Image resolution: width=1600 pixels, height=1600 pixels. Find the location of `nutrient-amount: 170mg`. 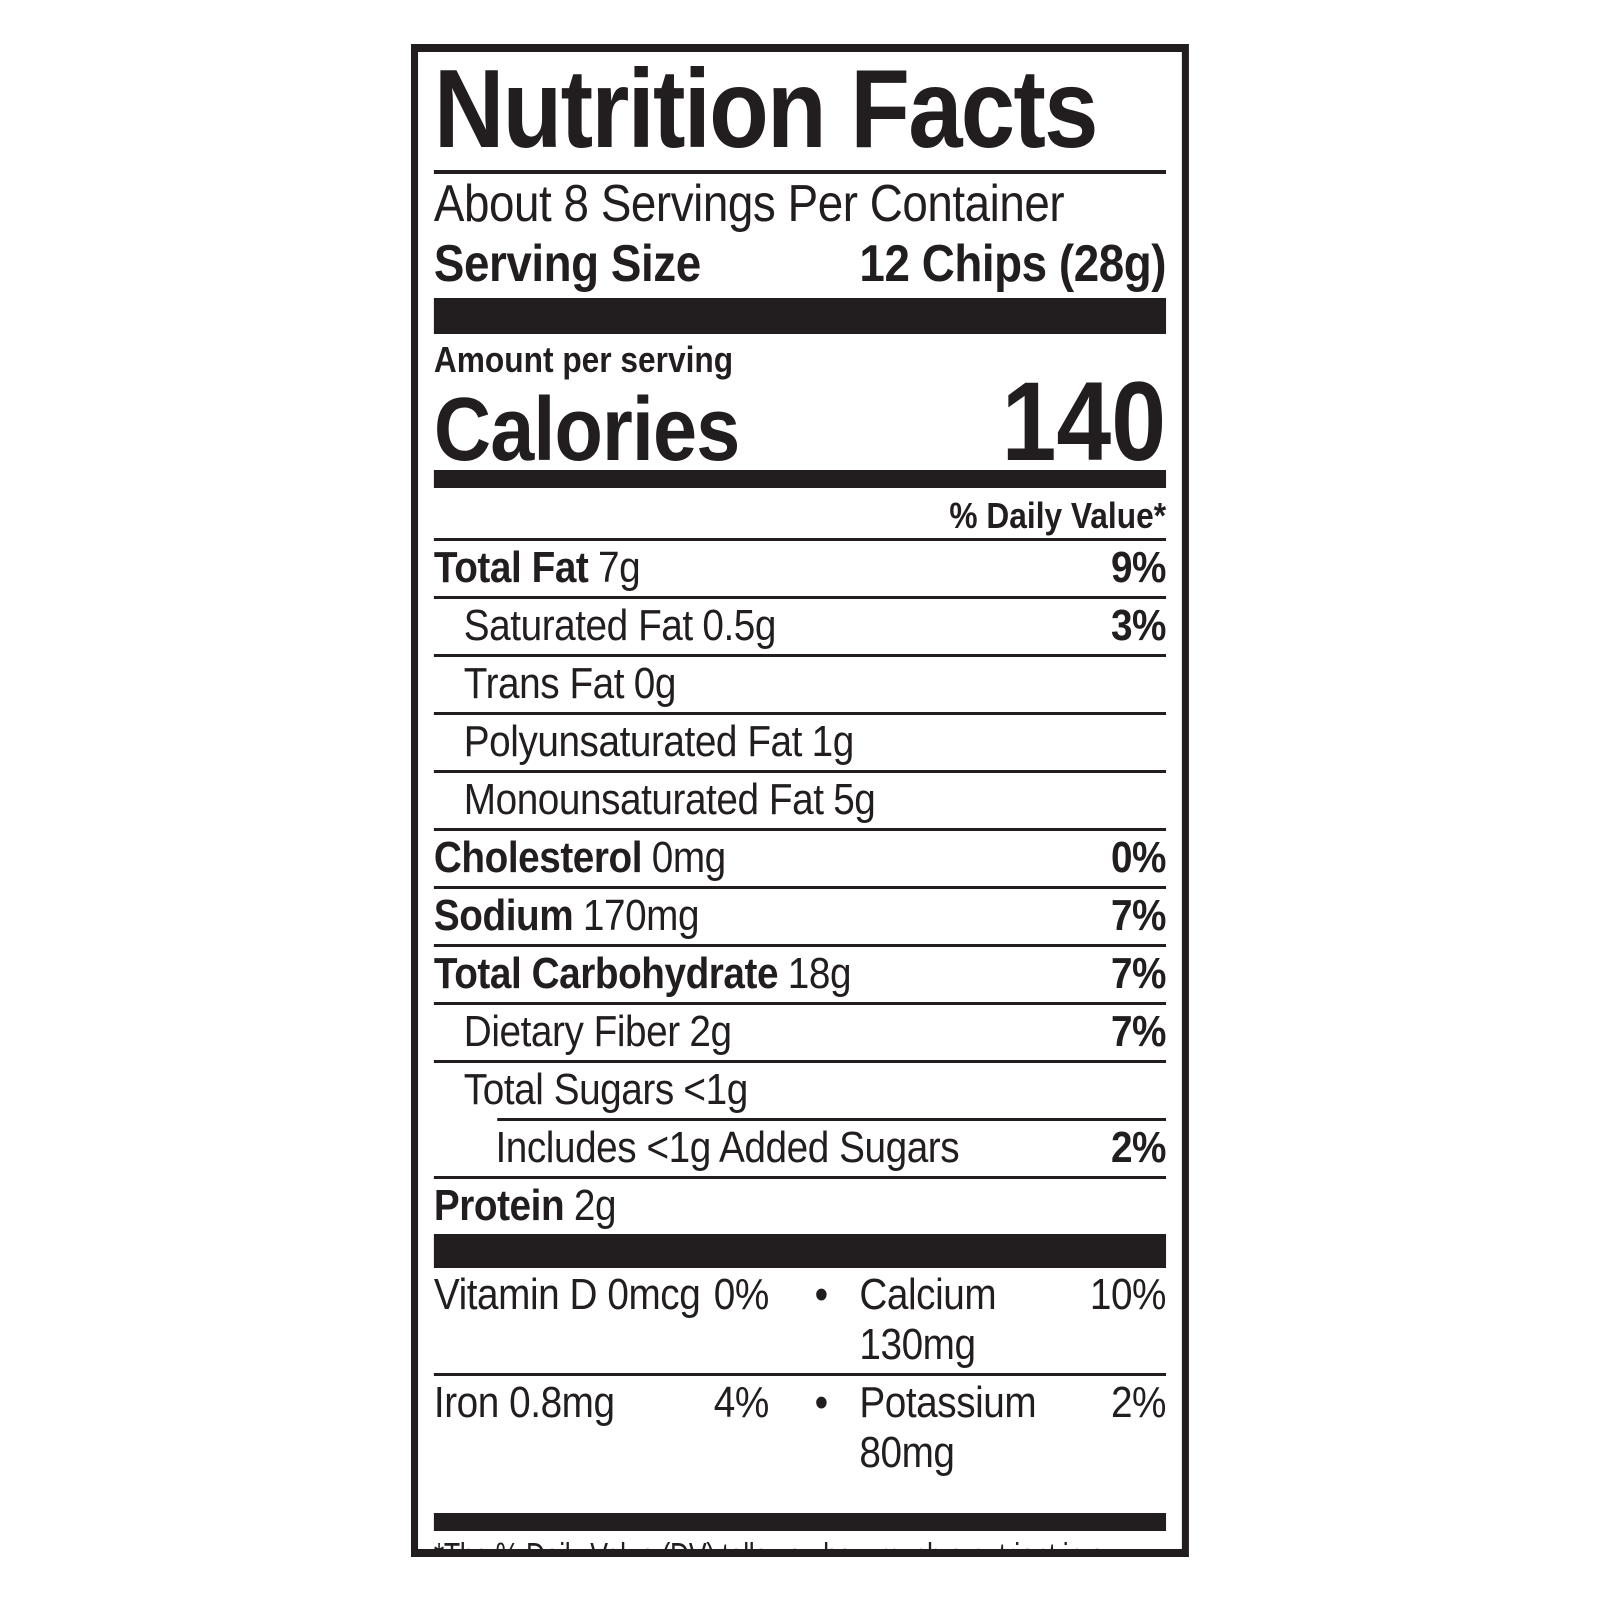

nutrient-amount: 170mg is located at coordinates (641, 915).